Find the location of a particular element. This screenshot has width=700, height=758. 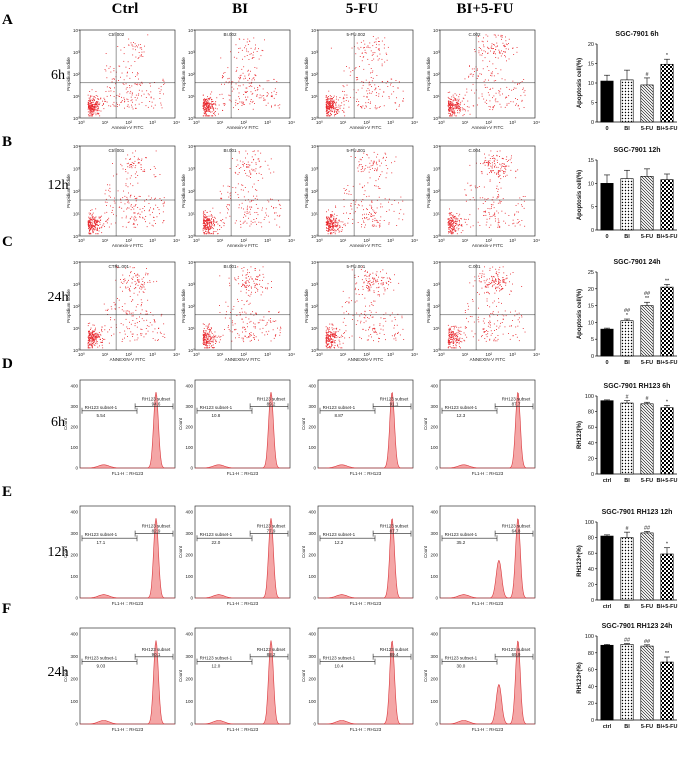

right-gate-label: RH123 subset is located at coordinates (156, 649).